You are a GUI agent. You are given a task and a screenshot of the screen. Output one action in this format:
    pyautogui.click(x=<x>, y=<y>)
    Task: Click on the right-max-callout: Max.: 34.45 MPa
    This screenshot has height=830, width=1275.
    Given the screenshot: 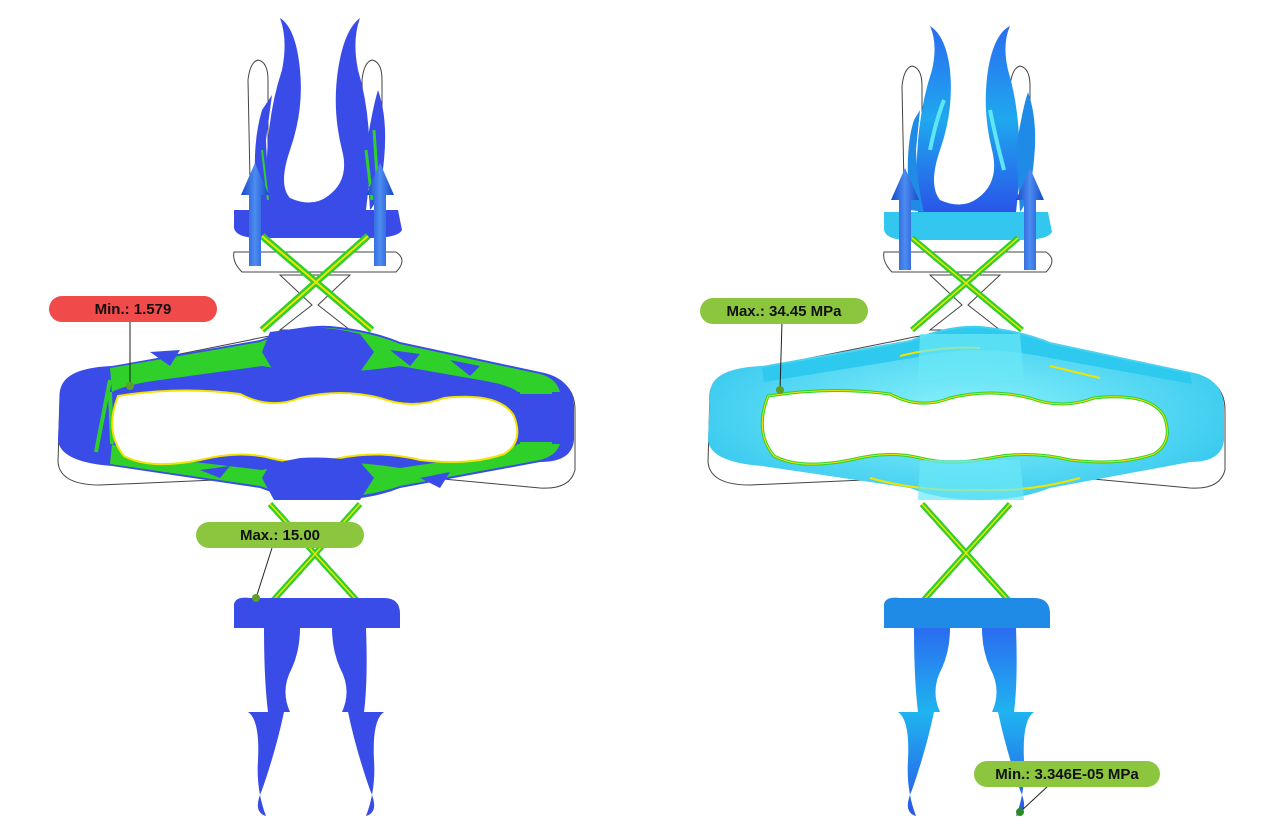 What is the action you would take?
    pyautogui.click(x=784, y=311)
    